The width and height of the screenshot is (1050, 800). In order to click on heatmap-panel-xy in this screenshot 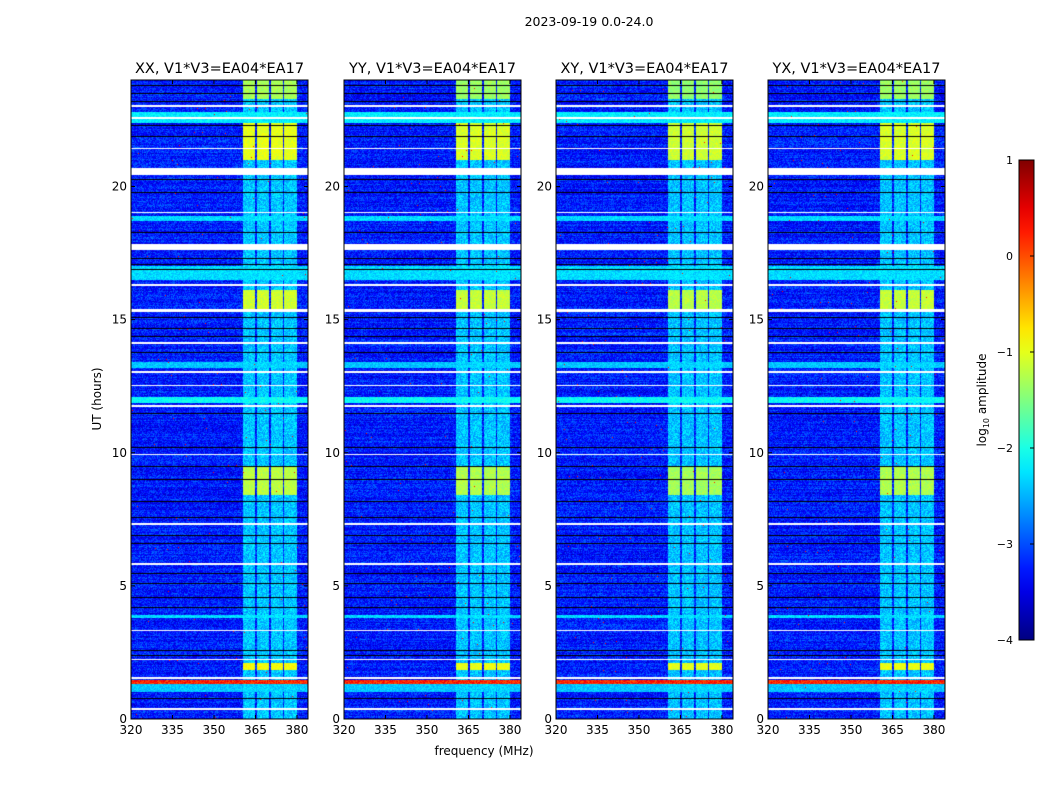, I will do `click(644, 399)`.